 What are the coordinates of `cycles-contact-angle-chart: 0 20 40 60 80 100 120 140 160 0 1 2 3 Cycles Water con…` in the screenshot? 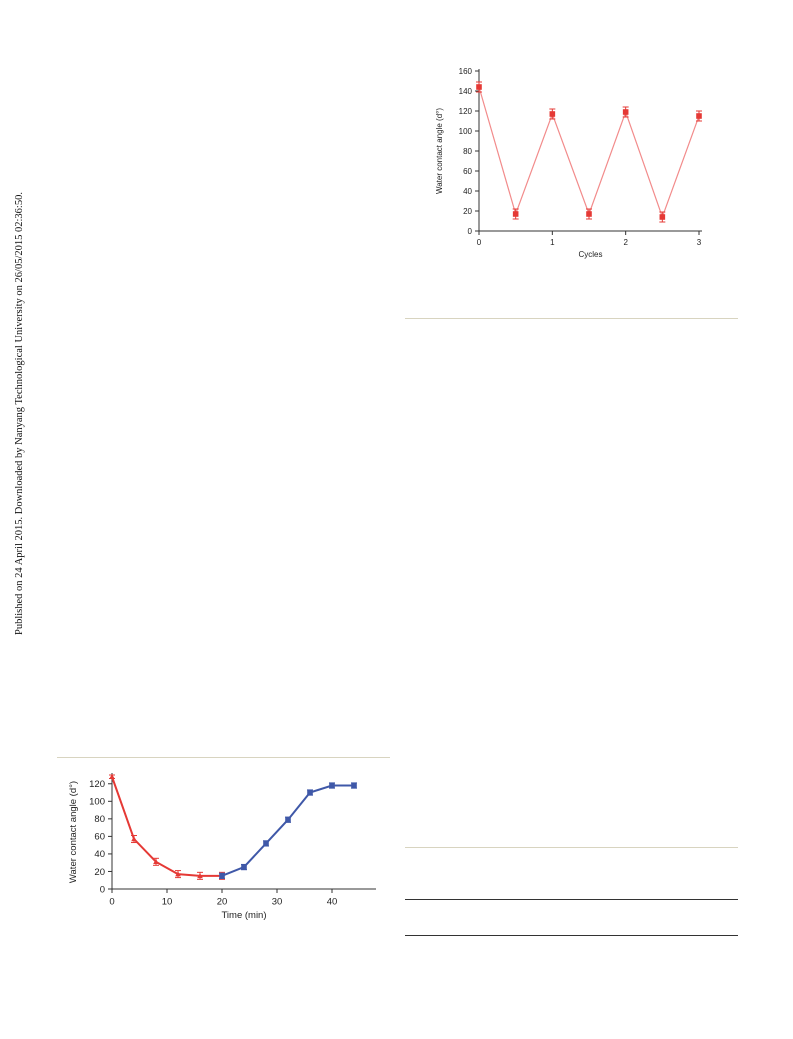 It's located at (568, 163).